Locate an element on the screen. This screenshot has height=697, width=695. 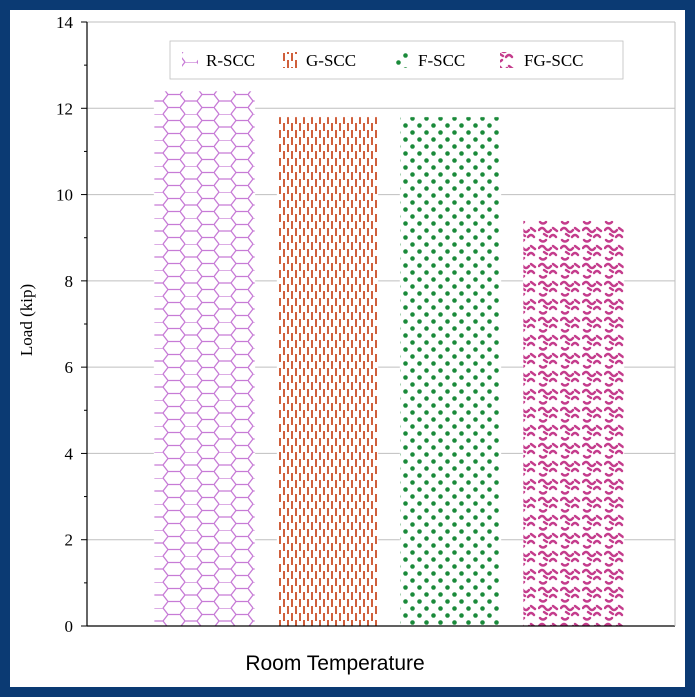
legend-swatch-r-scc is located at coordinates (190, 60).